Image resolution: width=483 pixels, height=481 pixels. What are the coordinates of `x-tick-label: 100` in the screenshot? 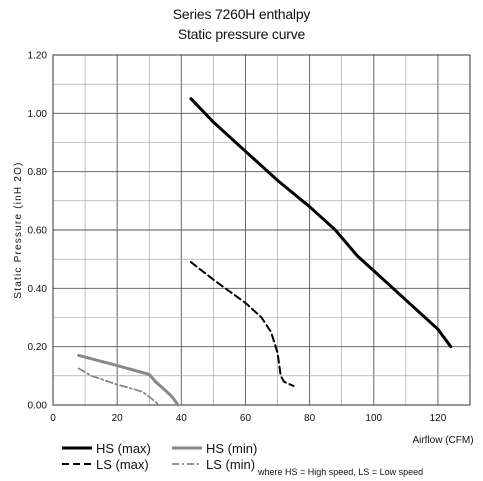 It's located at (373, 418).